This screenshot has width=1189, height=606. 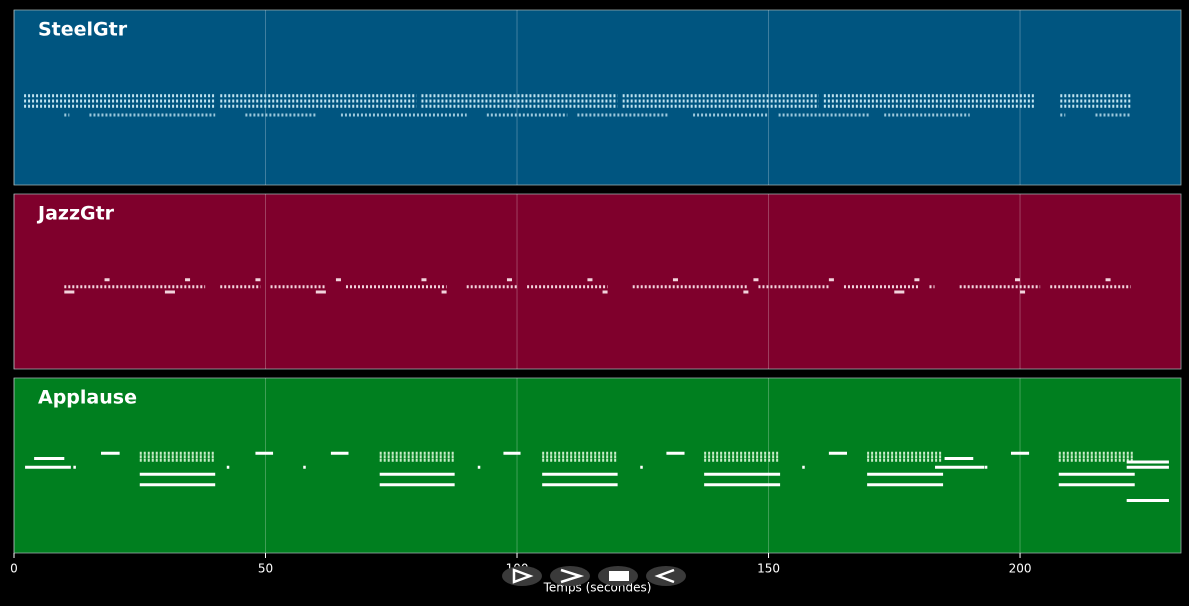 What do you see at coordinates (75, 214) in the screenshot?
I see `track-title: JazzGtr` at bounding box center [75, 214].